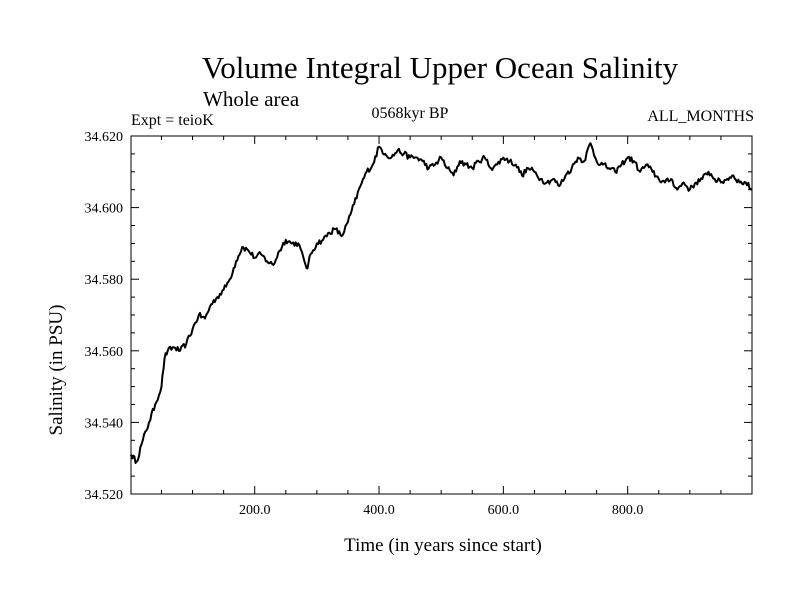  What do you see at coordinates (443, 545) in the screenshot?
I see `x-axis-label: Time (in years since start)` at bounding box center [443, 545].